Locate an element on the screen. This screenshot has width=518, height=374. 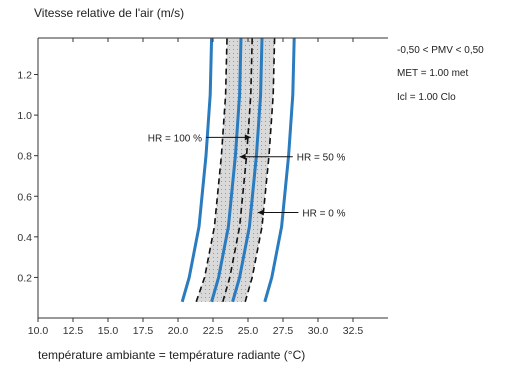
x-tick-label: 15.0 is located at coordinates (108, 331).